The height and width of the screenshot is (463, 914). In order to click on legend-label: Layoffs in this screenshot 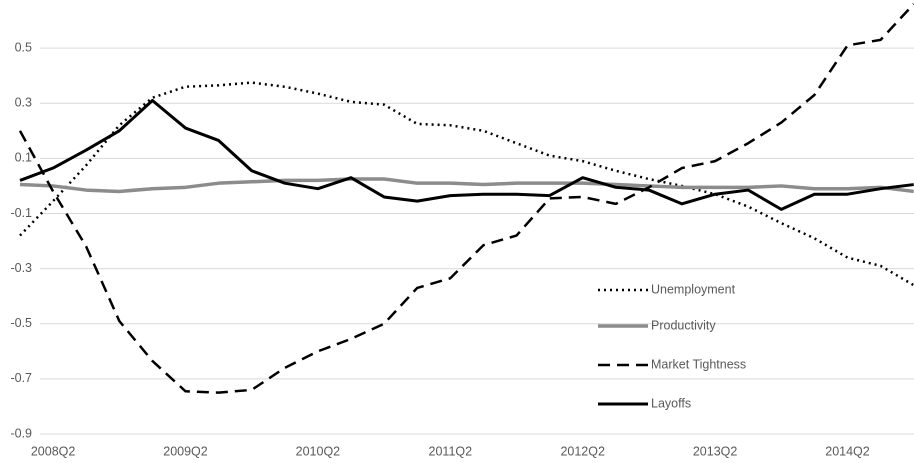, I will do `click(671, 403)`.